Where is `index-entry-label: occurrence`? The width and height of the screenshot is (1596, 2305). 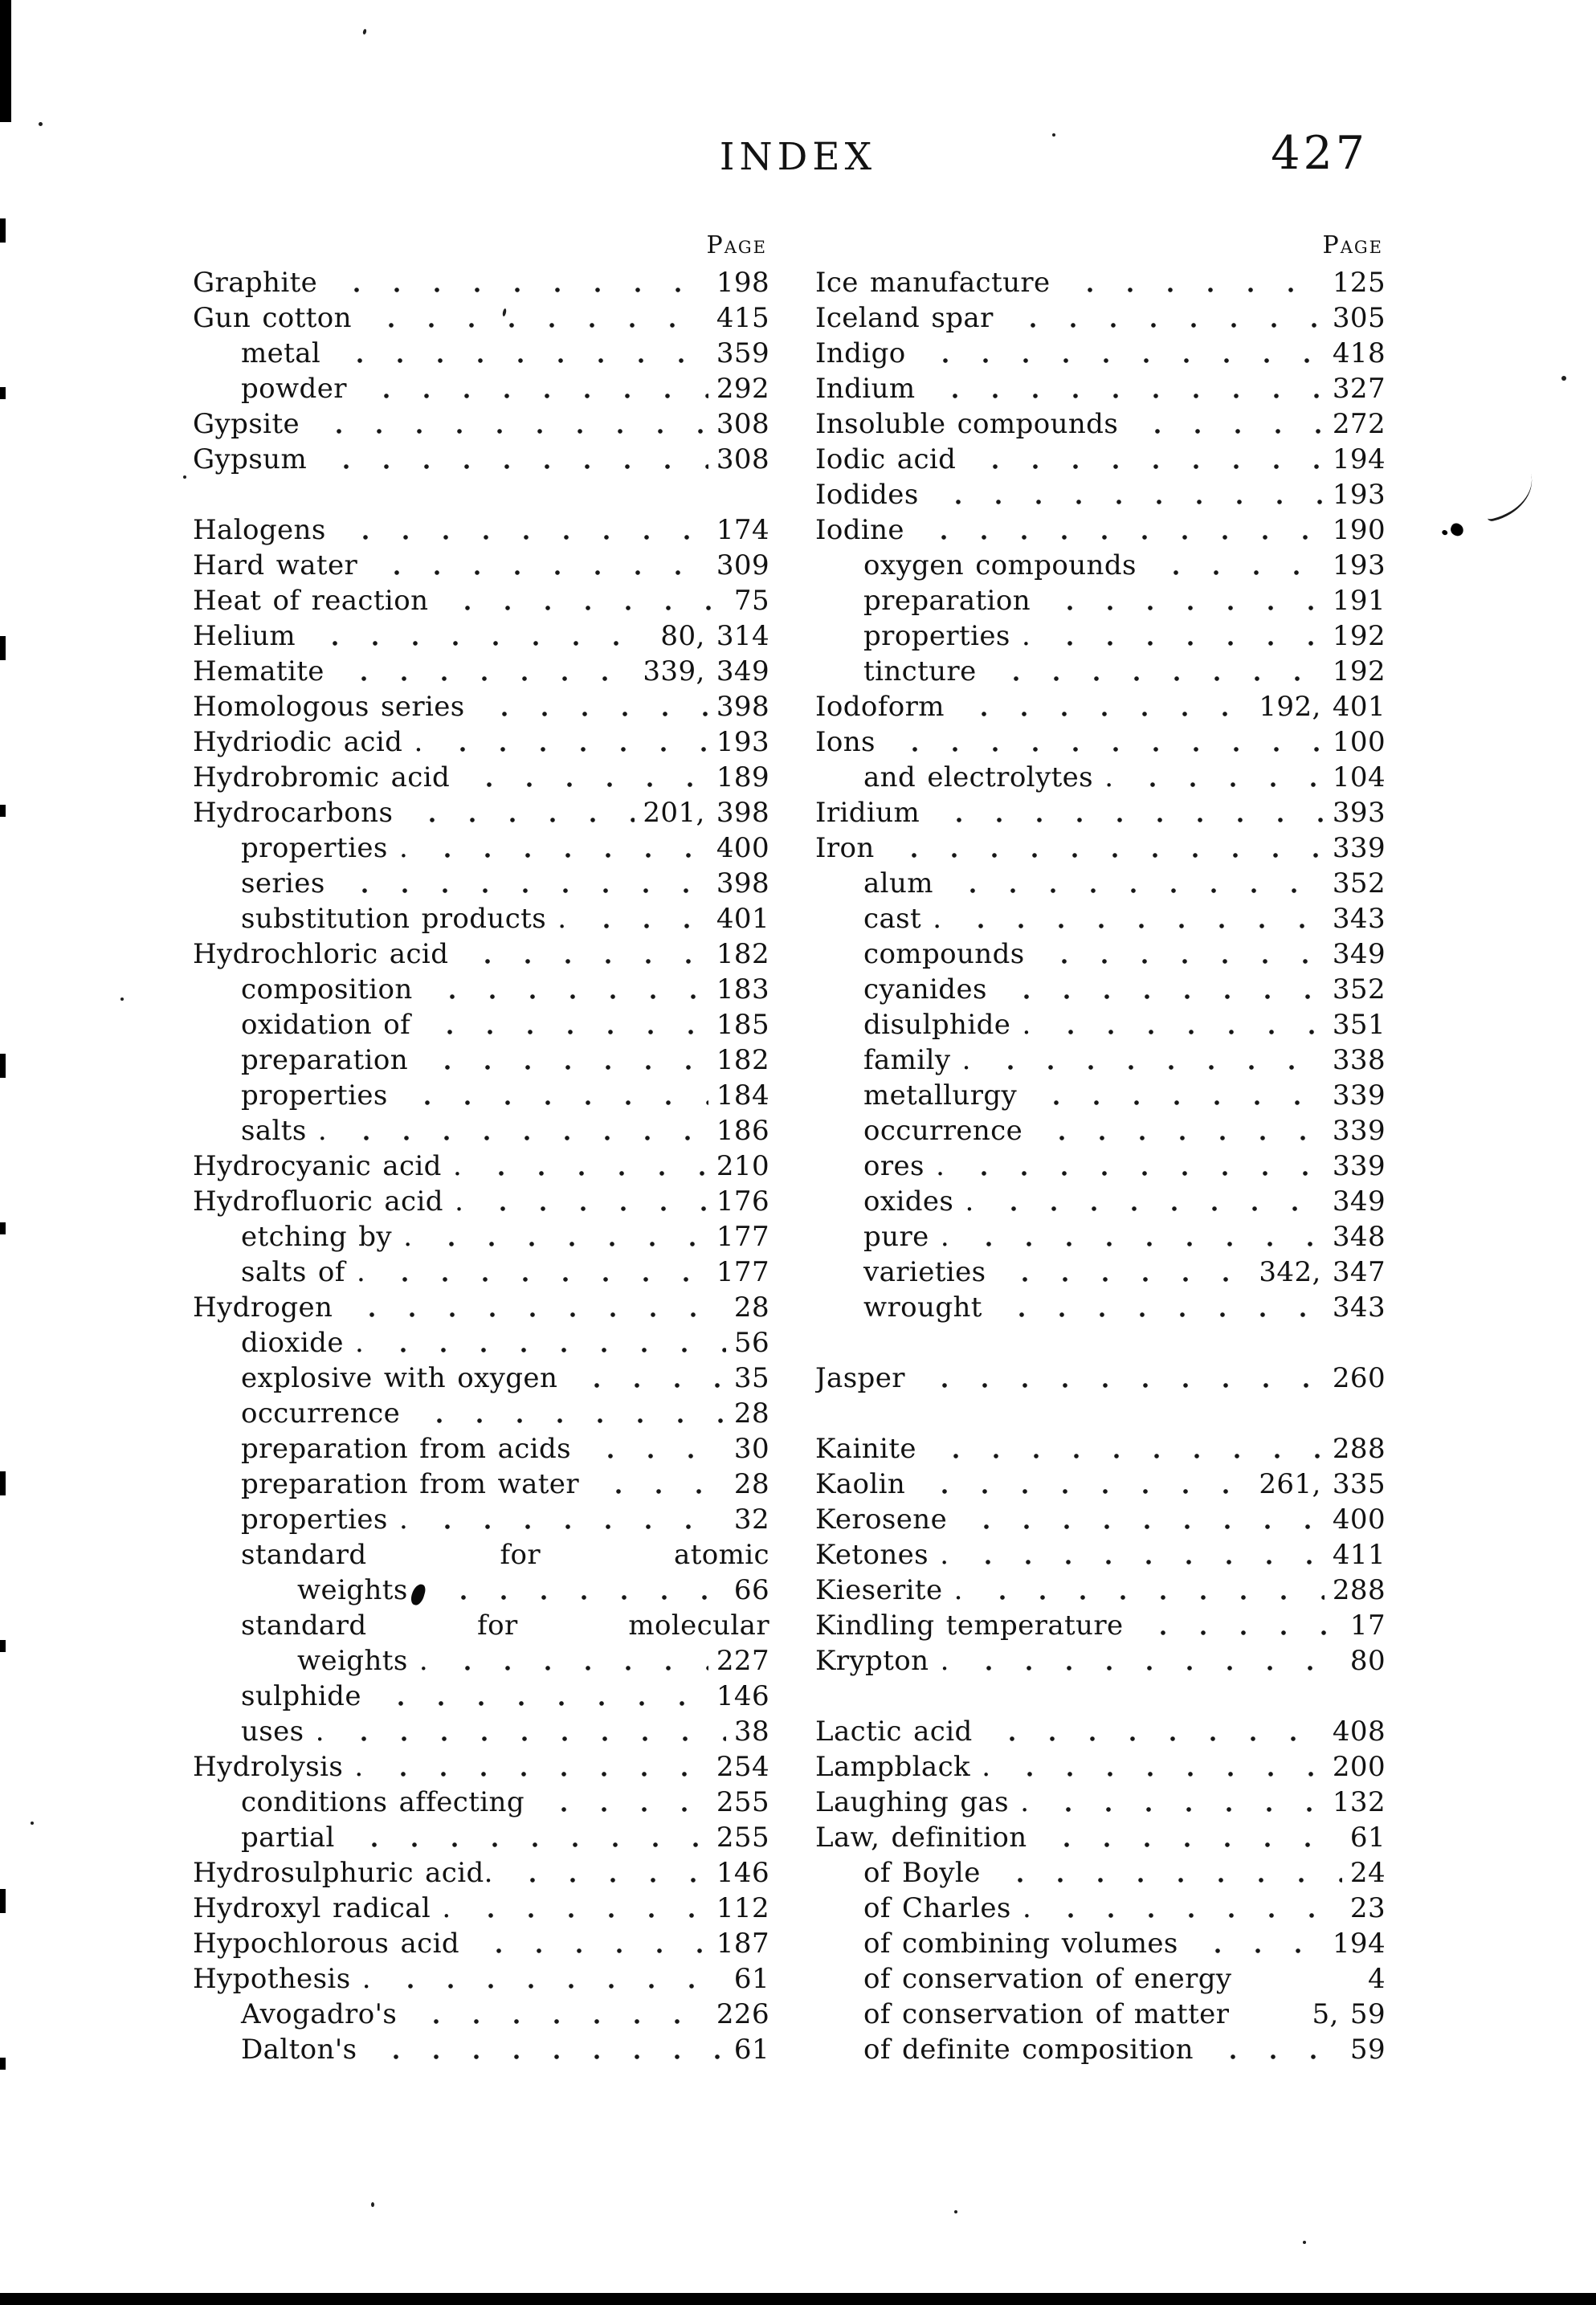
index-entry-label: occurrence is located at coordinates (321, 1413).